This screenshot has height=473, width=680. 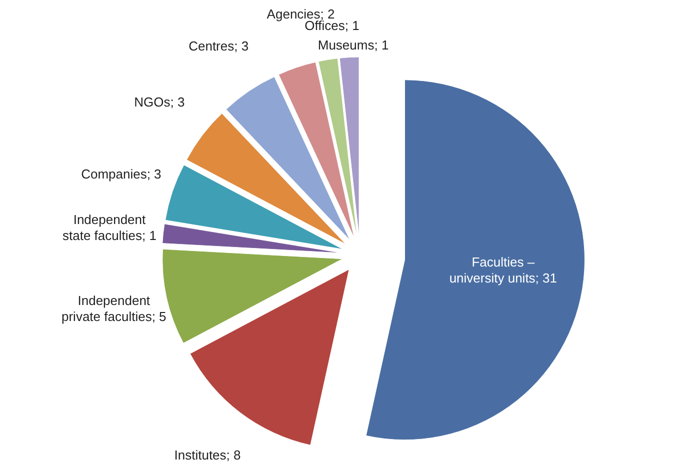 I want to click on slice-label: Institutes; 8, so click(x=207, y=455).